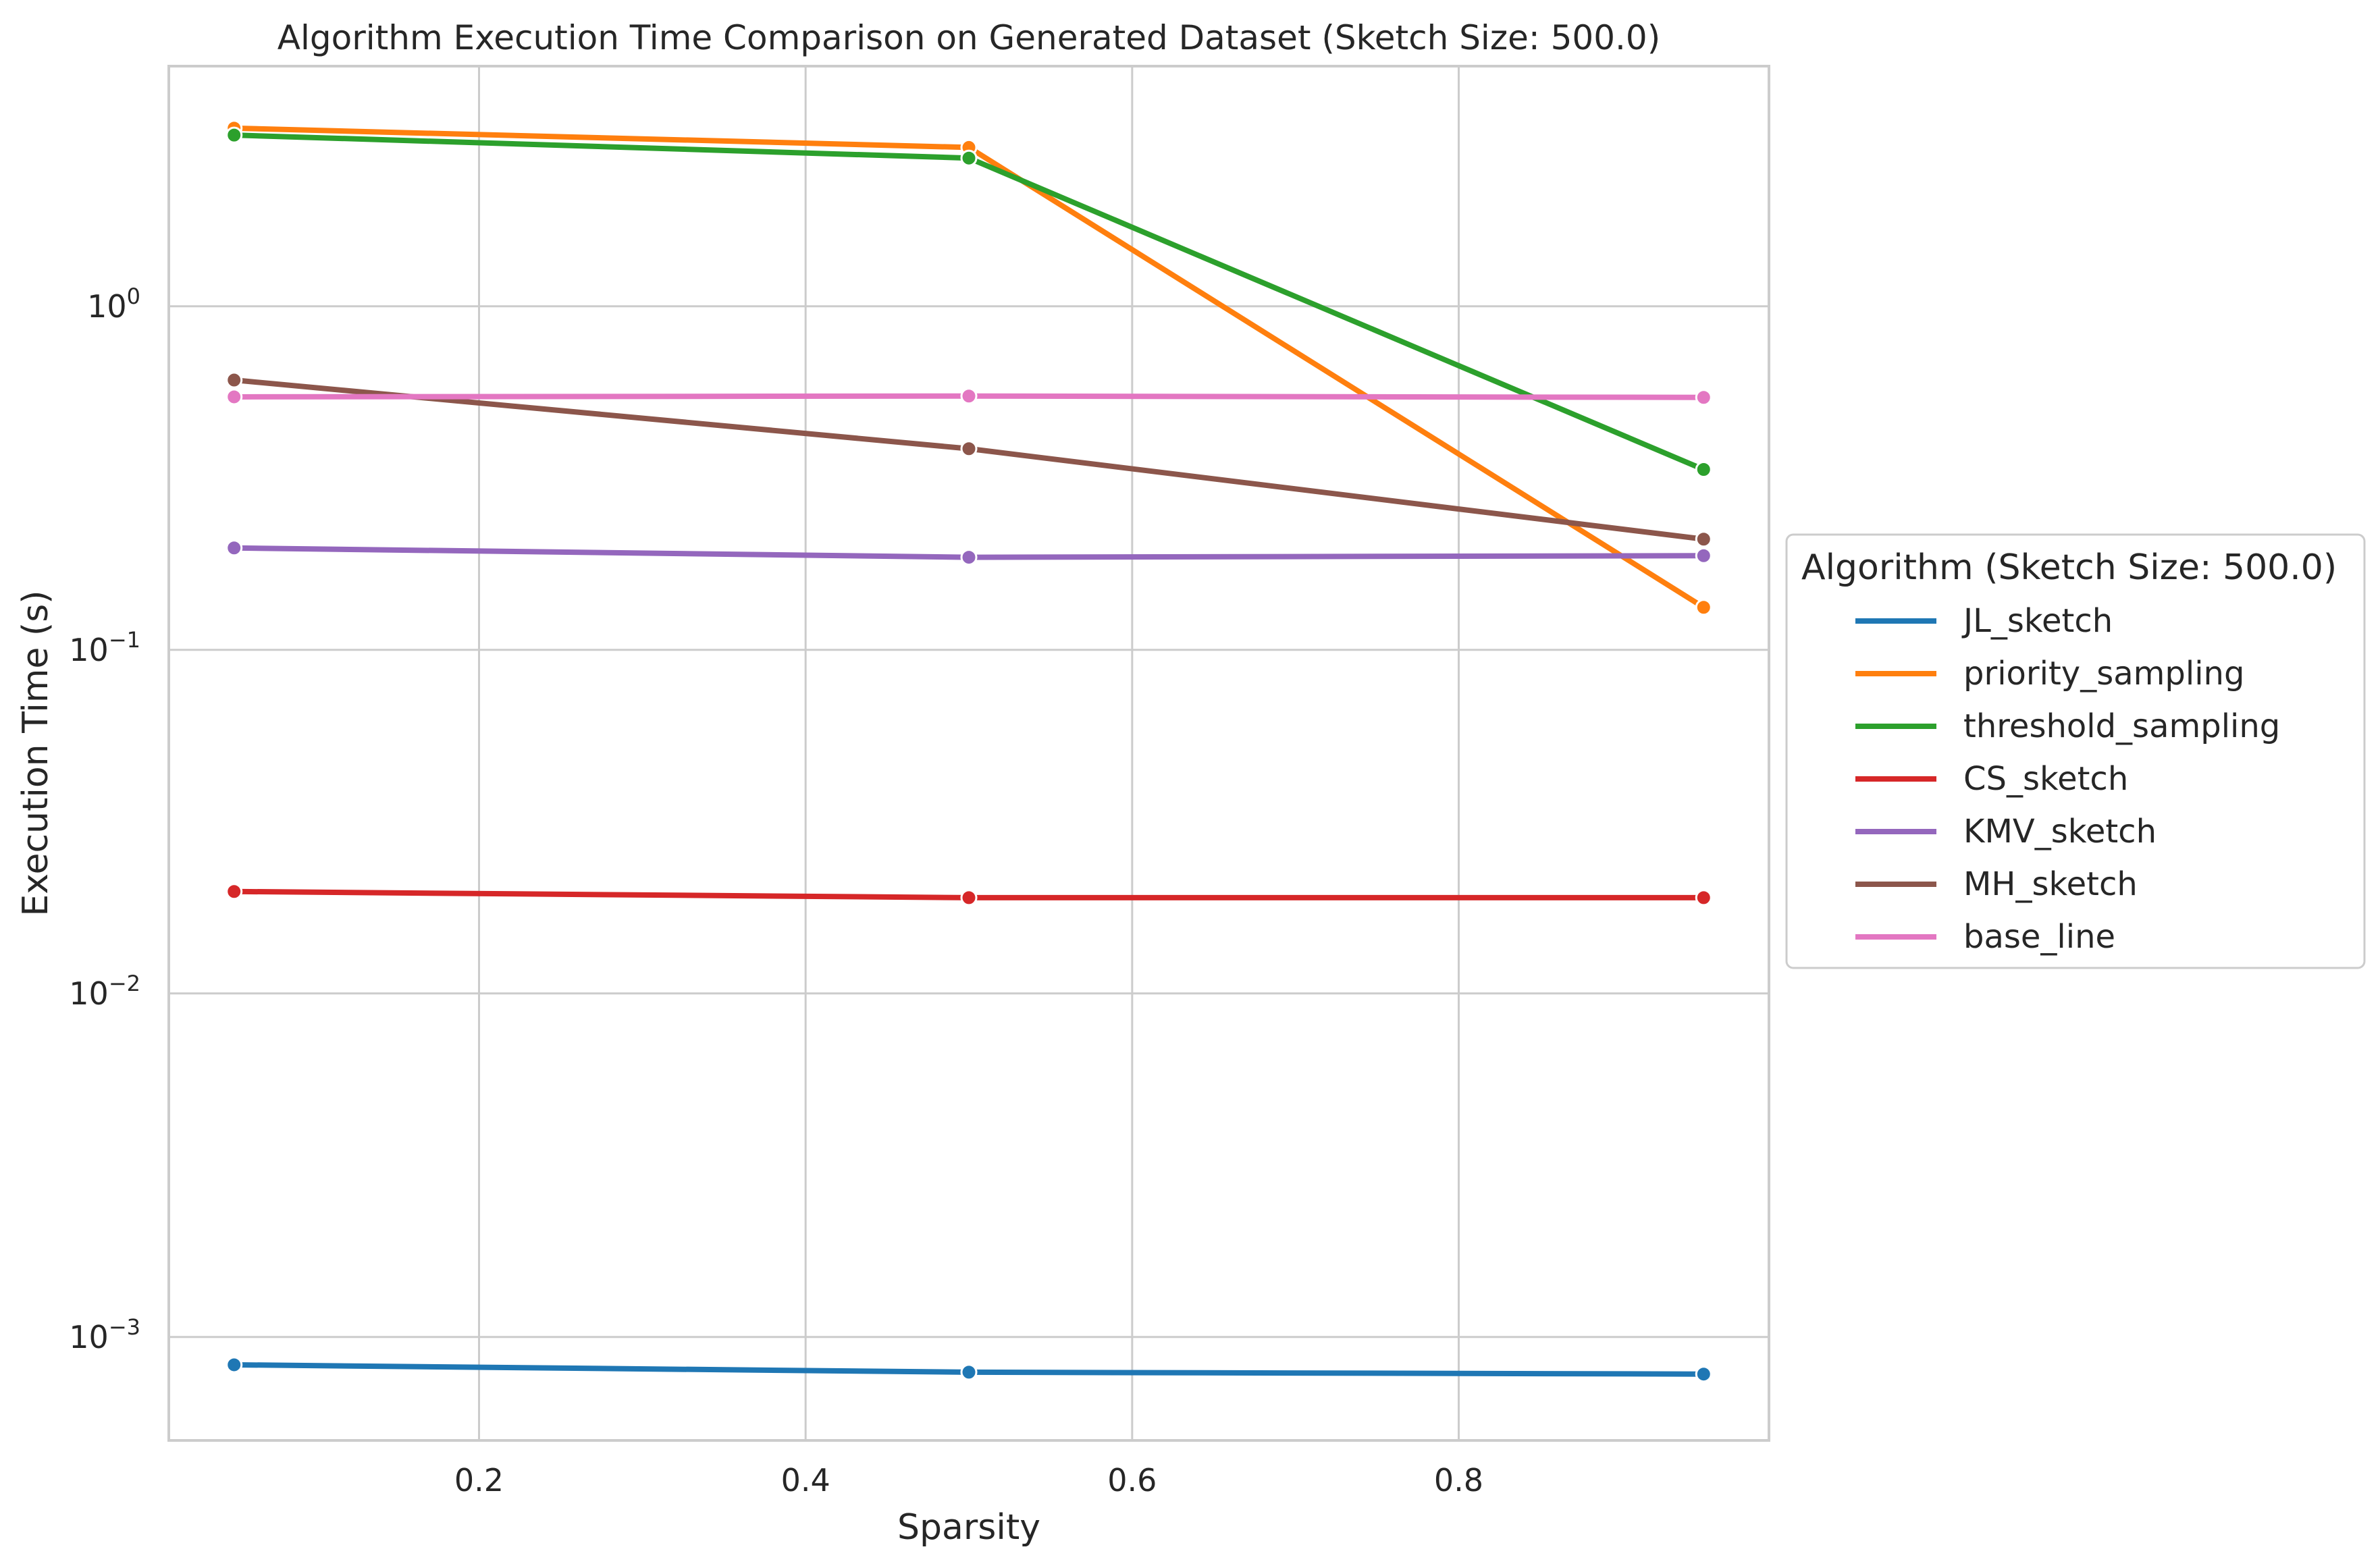 This screenshot has width=2380, height=1568. Describe the element at coordinates (1459, 1480) in the screenshot. I see `x-tick-label: 0.8` at that location.